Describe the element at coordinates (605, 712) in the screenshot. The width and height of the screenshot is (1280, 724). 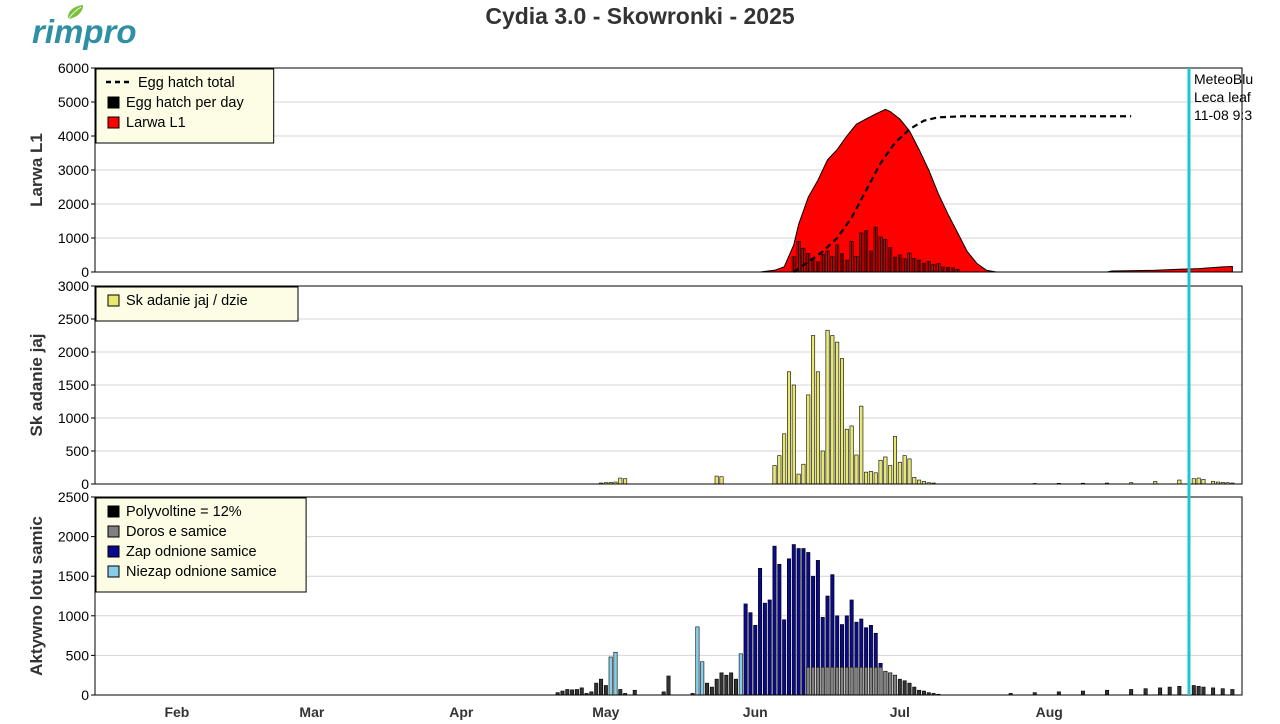
I see `month-label: May` at that location.